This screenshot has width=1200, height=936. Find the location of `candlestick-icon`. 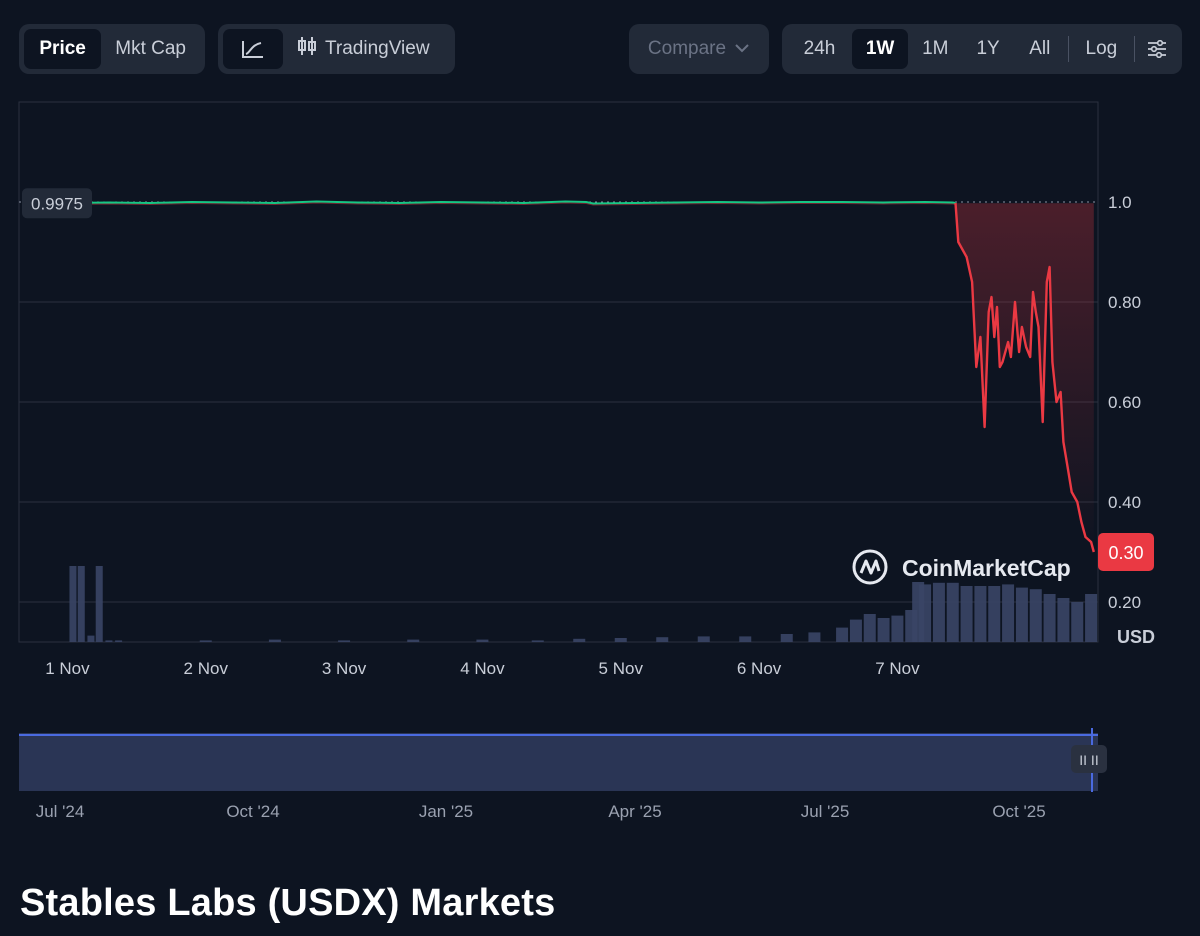

candlestick-icon is located at coordinates (307, 49).